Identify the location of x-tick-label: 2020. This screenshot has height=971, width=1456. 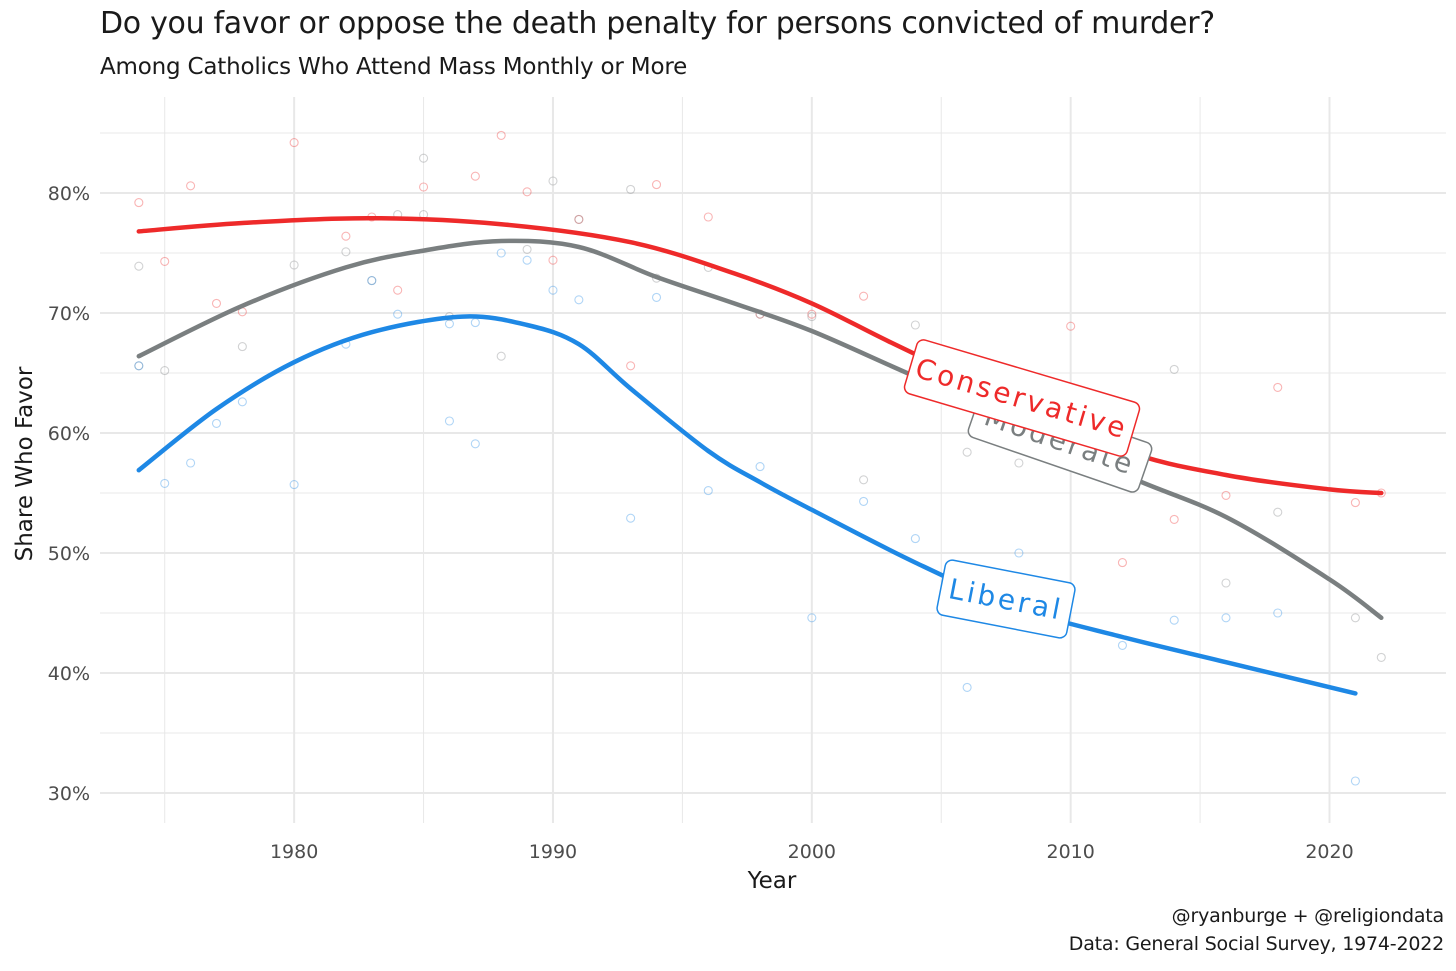
(1329, 852).